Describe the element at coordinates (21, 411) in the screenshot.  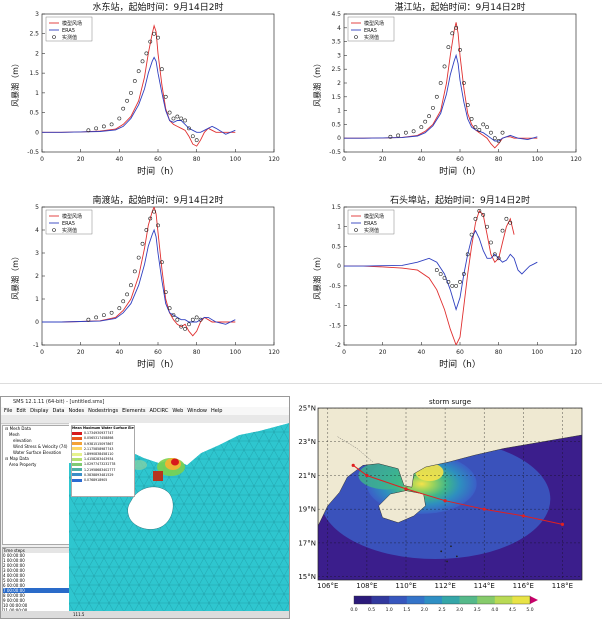
I see `menu-item-edit: Edit` at that location.